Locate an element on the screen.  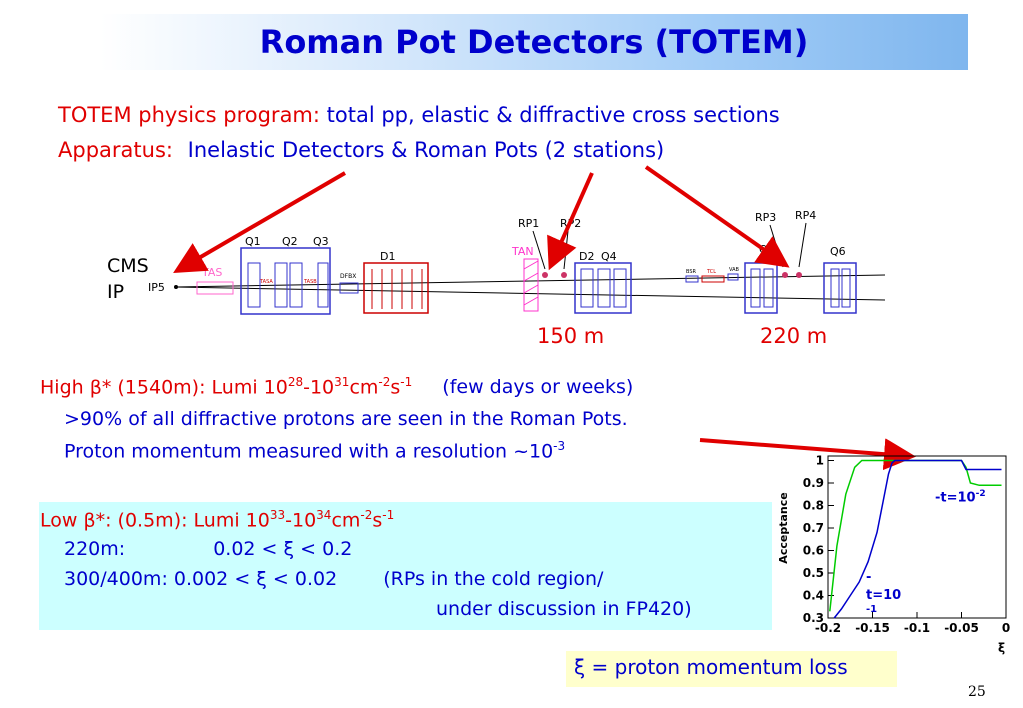
range-300m-high: < 0.02 is located at coordinates (302, 579).